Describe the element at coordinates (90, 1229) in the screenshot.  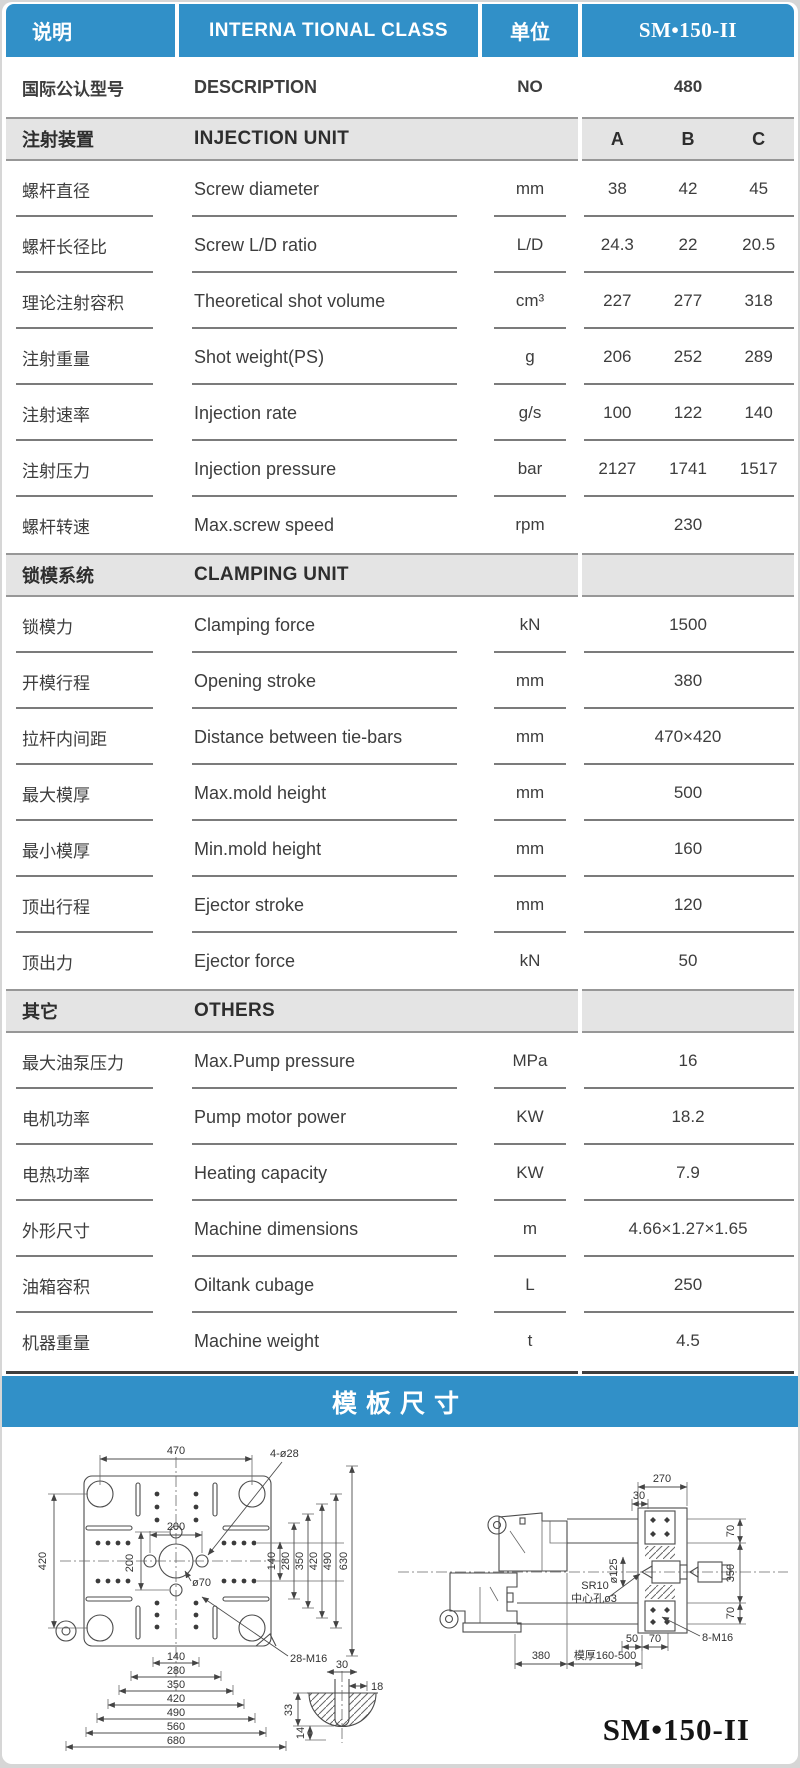
I see `spec-label-cn: 外形尺寸` at that location.